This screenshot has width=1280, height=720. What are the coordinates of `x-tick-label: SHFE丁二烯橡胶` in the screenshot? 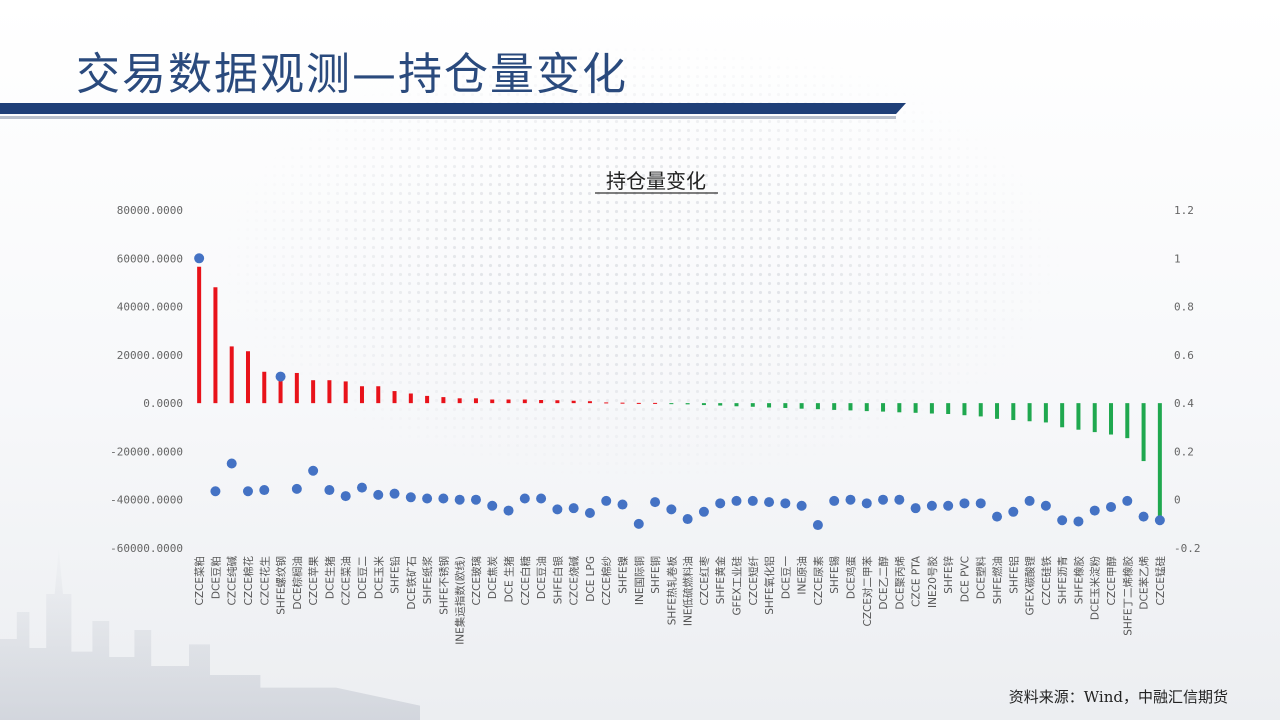 It's located at (1127, 596).